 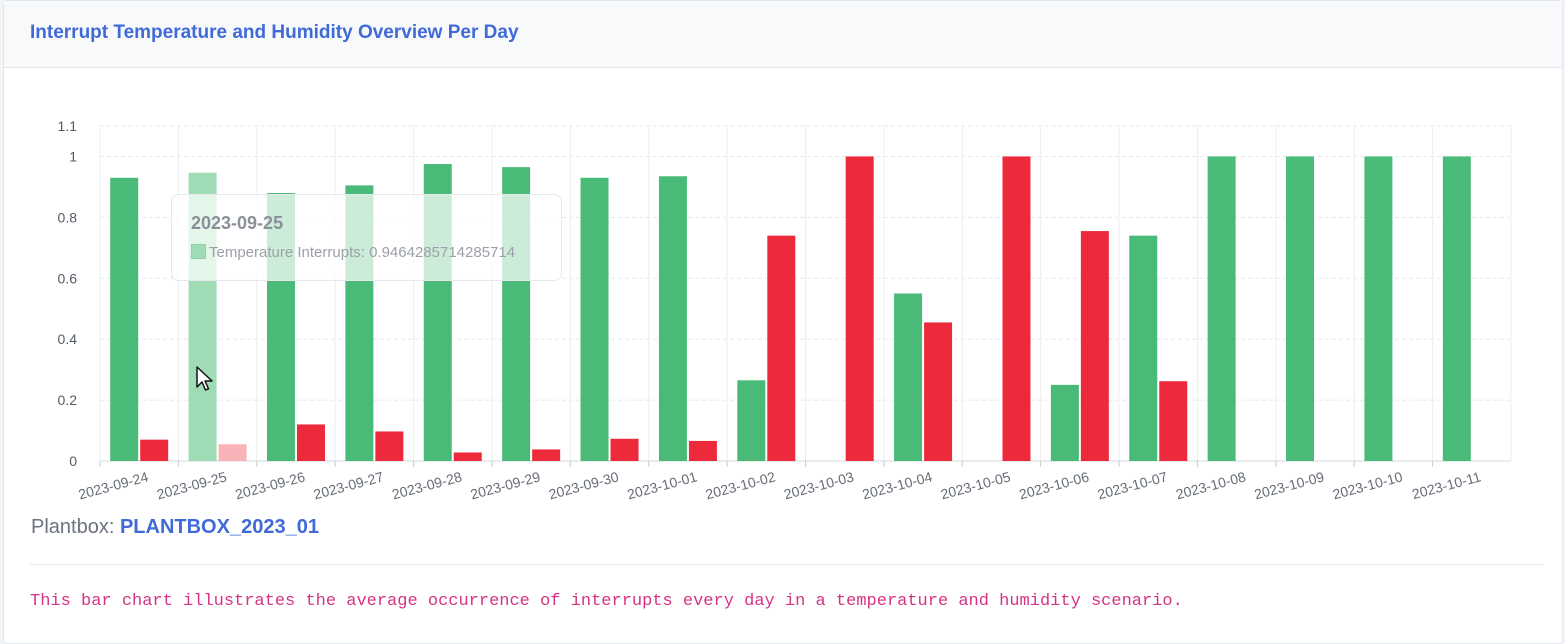 I want to click on plantbox-info: Plantbox: PLANTBOX_2023_01, so click(x=175, y=527).